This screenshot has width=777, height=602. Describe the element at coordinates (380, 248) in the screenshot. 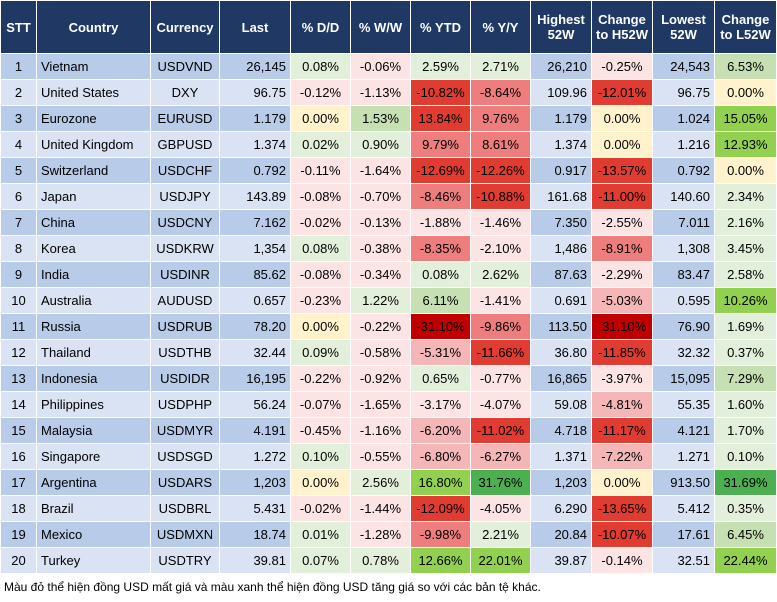

I see `table-cell: -0.38%` at that location.